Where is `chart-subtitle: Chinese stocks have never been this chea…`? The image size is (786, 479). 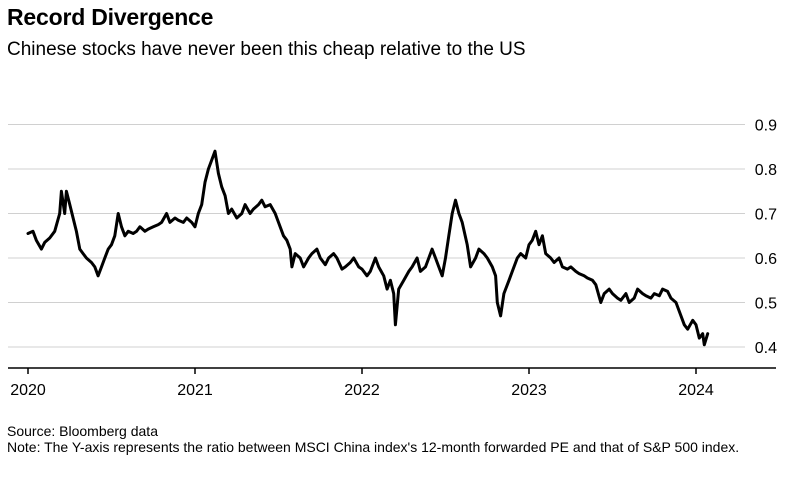
chart-subtitle: Chinese stocks have never been this chea… is located at coordinates (266, 49).